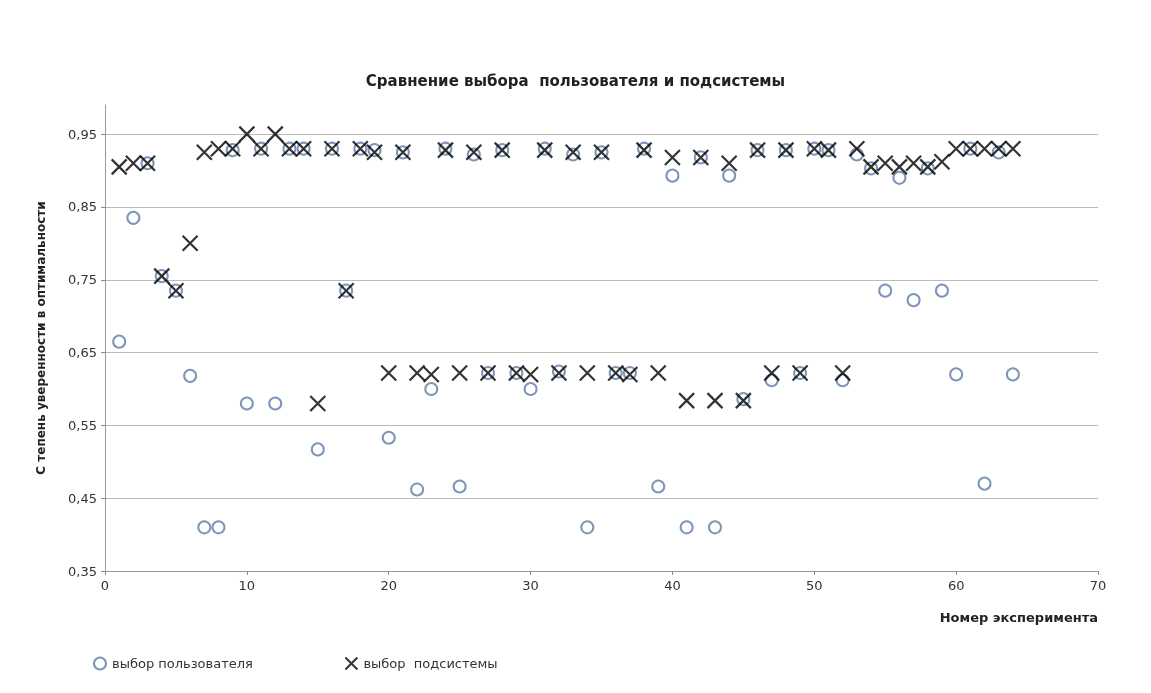  I want to click on y-tick-label: 0,85, so click(82, 207).